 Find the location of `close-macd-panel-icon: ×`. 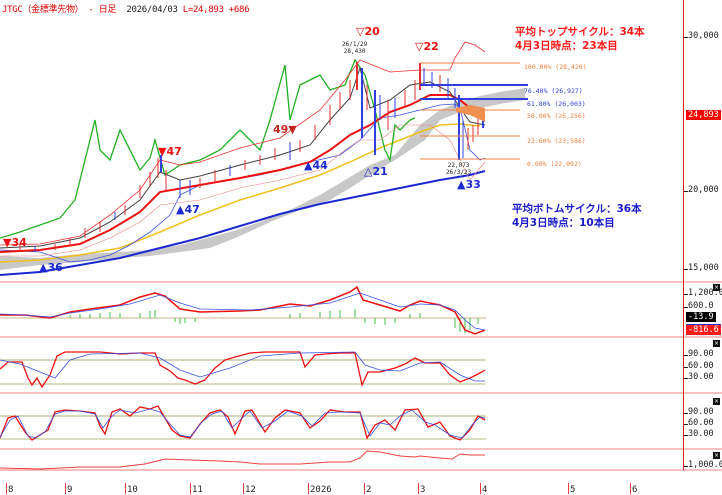

close-macd-panel-icon: × is located at coordinates (716, 287).